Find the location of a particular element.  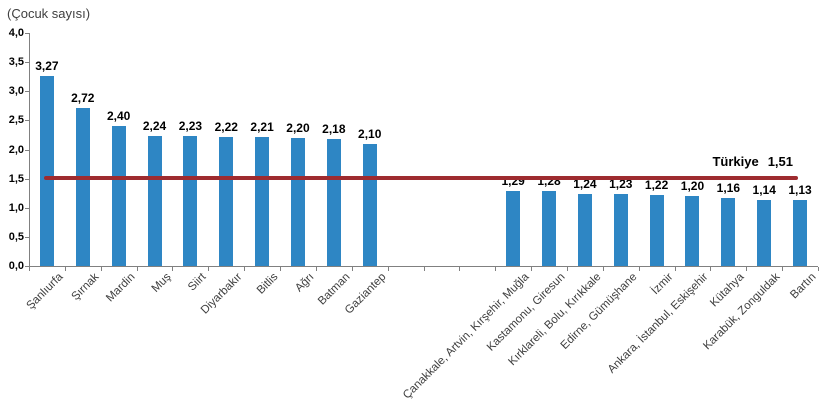

bar-value-label: 2,72 is located at coordinates (83, 97).